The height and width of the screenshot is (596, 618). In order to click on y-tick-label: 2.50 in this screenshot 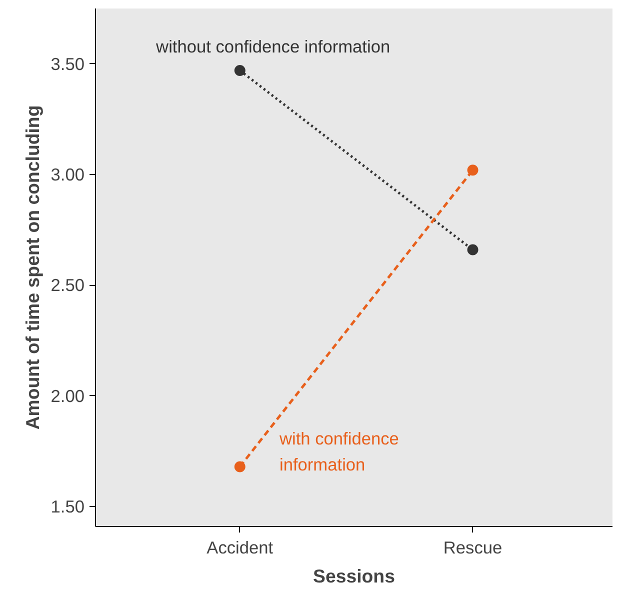, I will do `click(67, 285)`.